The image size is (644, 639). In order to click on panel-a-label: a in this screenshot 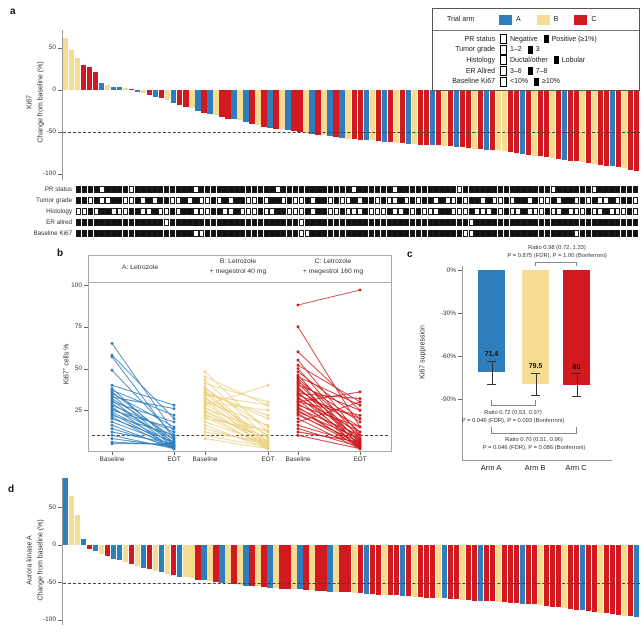, I will do `click(13, 11)`.